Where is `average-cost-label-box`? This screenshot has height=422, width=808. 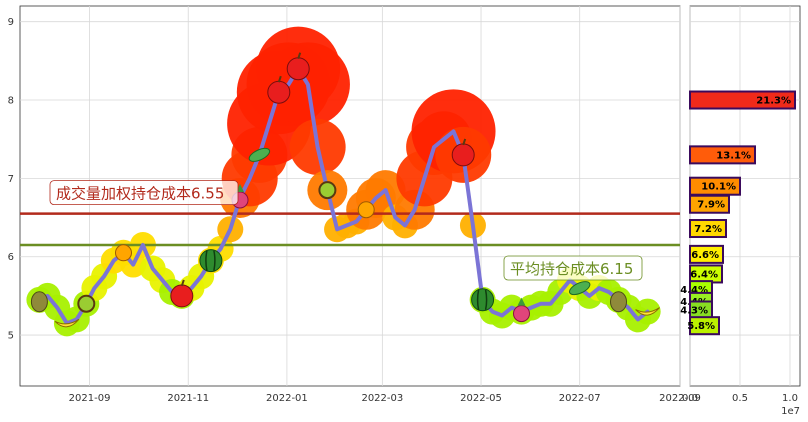 average-cost-label-box is located at coordinates (573, 268).